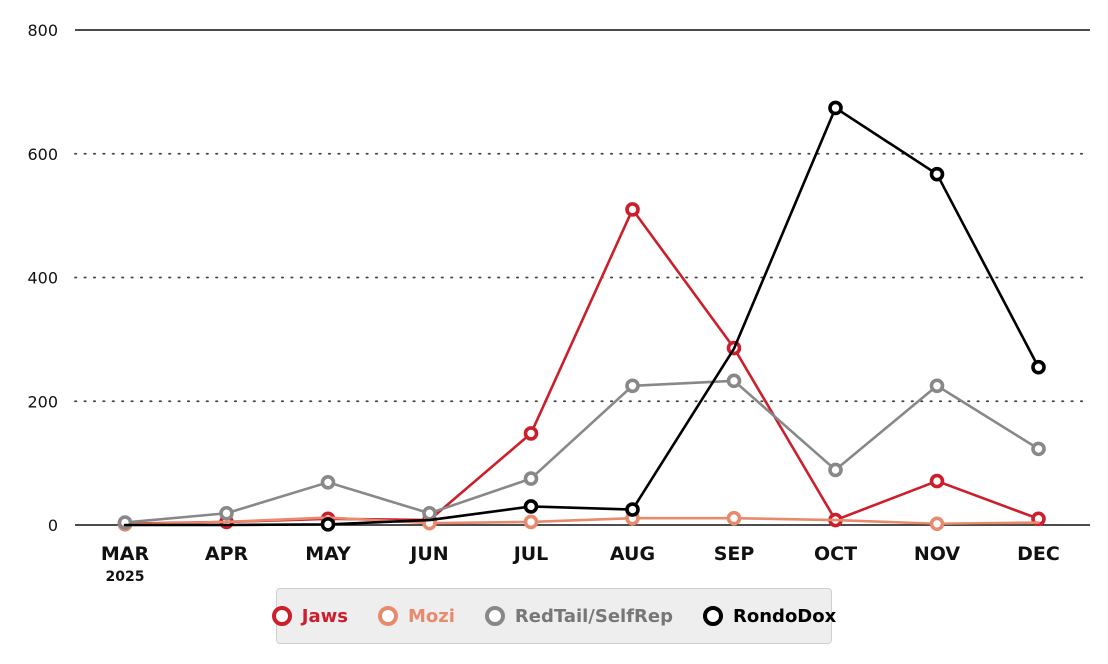 Image resolution: width=1108 pixels, height=664 pixels. I want to click on y-tick-label: 600, so click(42, 154).